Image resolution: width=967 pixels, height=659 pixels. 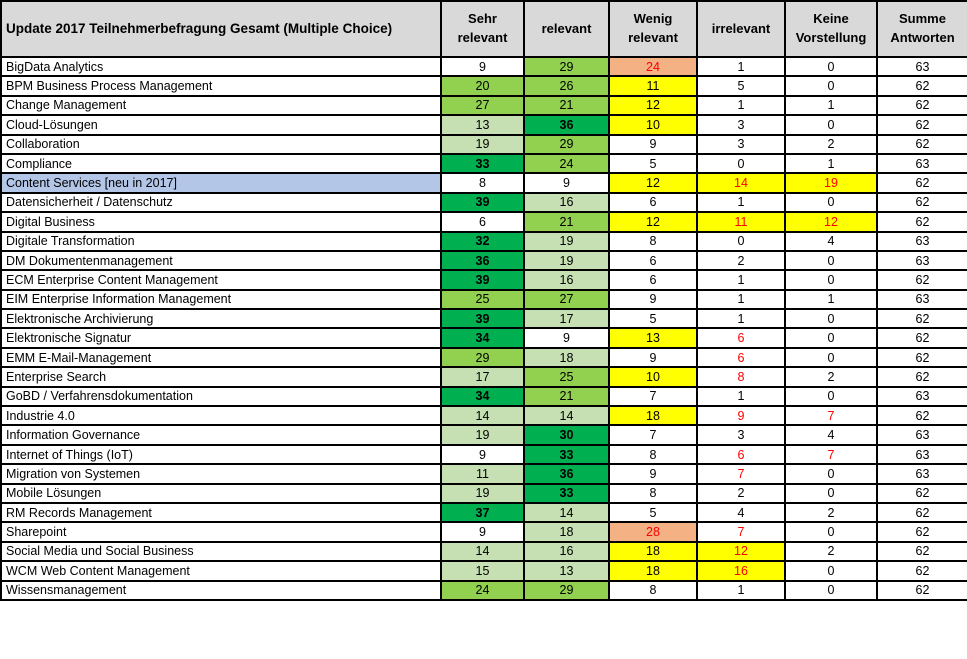 What do you see at coordinates (566, 29) in the screenshot?
I see `column-header: relevant` at bounding box center [566, 29].